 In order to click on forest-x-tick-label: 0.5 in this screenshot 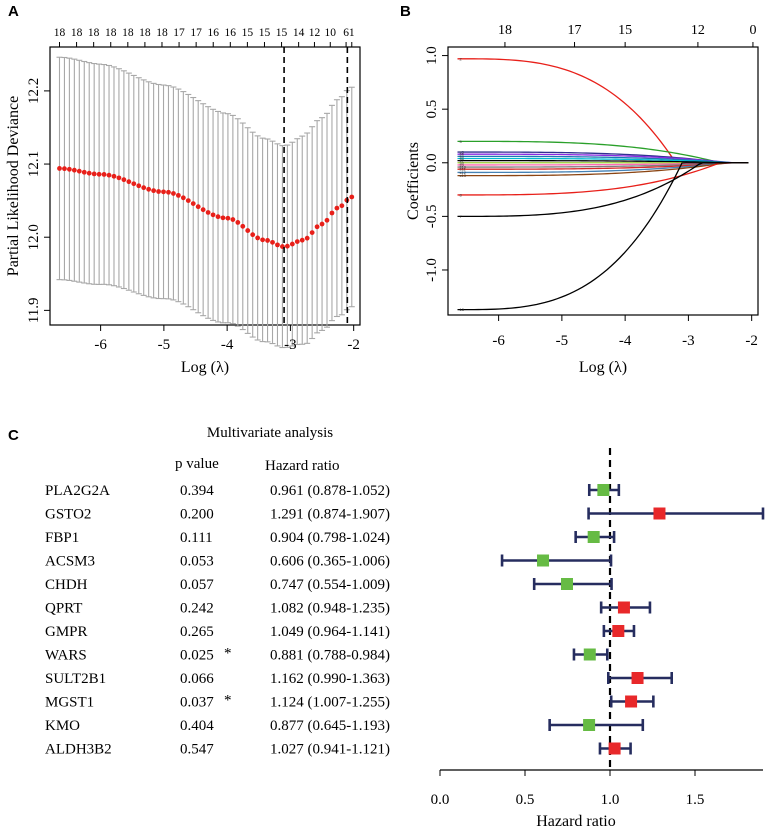, I will do `click(525, 800)`.